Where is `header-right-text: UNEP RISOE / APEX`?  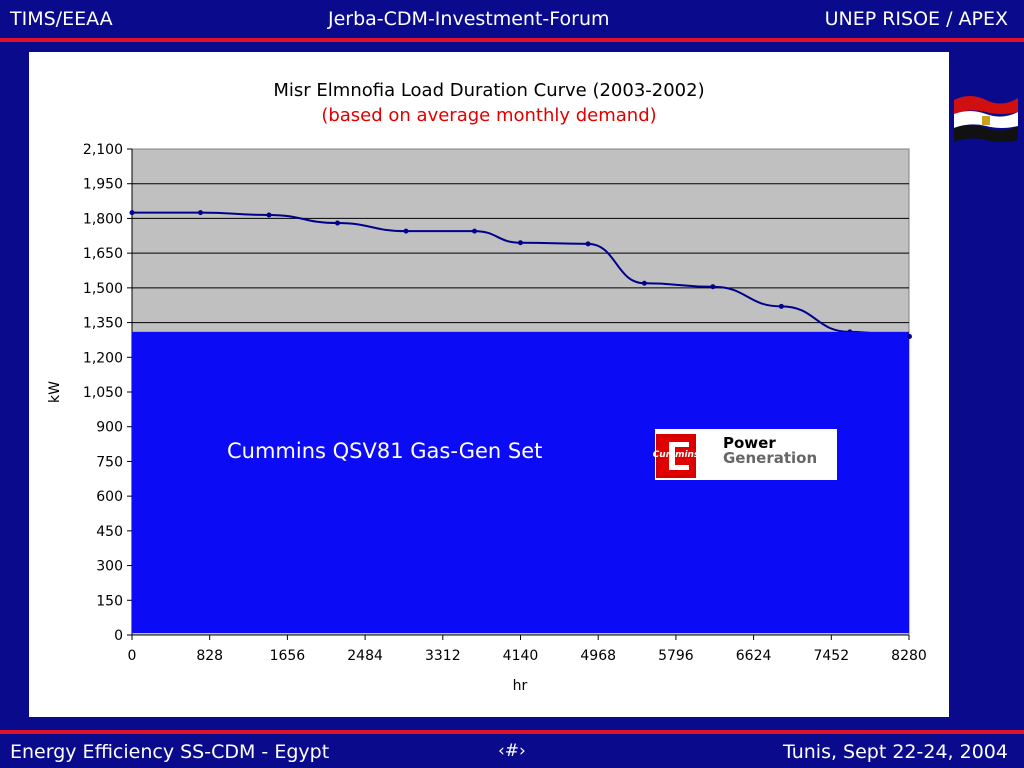 header-right-text: UNEP RISOE / APEX is located at coordinates (916, 19).